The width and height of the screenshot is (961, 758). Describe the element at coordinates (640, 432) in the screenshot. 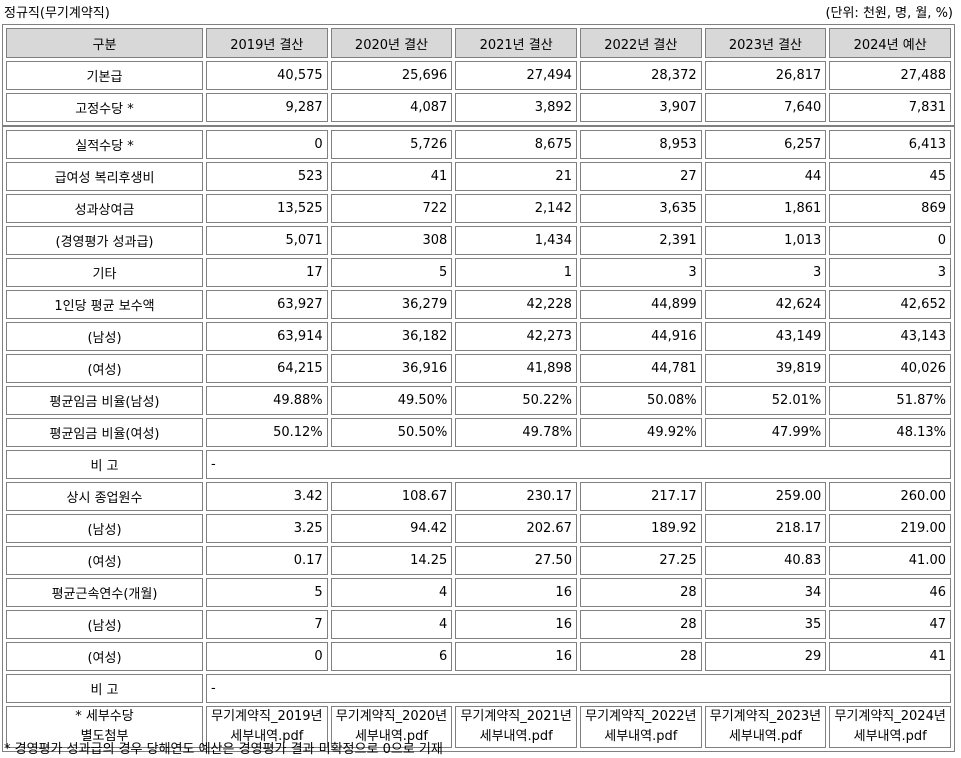

I see `value-cell: 49.92%` at that location.